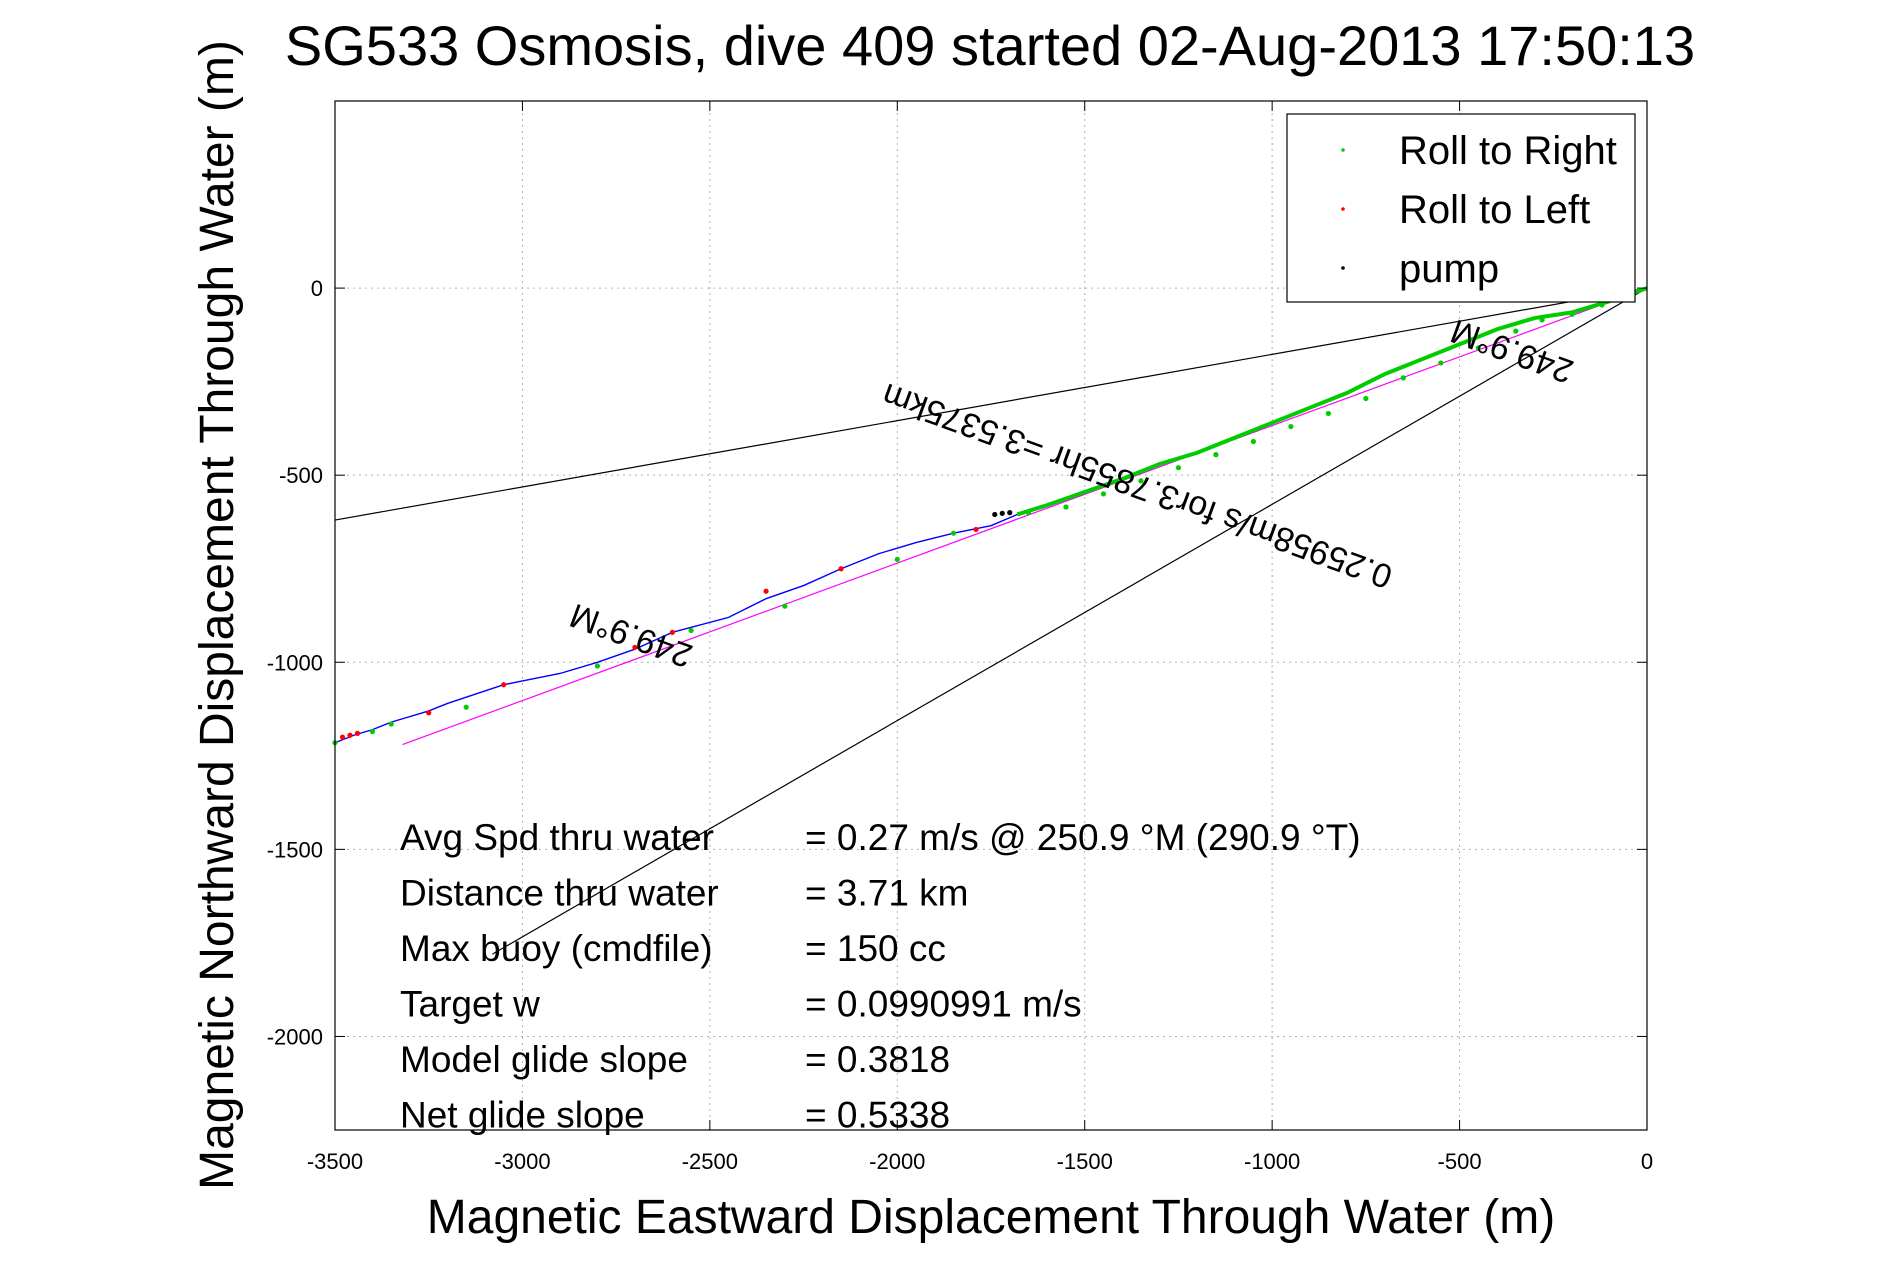  Describe the element at coordinates (887, 893) in the screenshot. I see `stat-value: = 3.71 km` at that location.